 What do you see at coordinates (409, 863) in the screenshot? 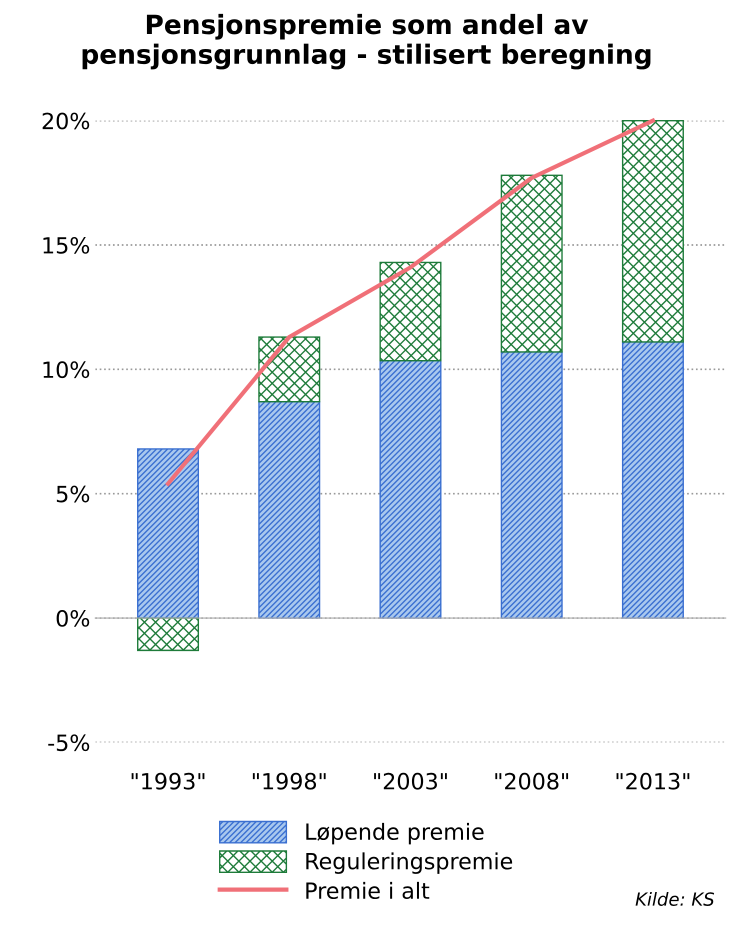
I see `legend-label: Reguleringspremie` at bounding box center [409, 863].